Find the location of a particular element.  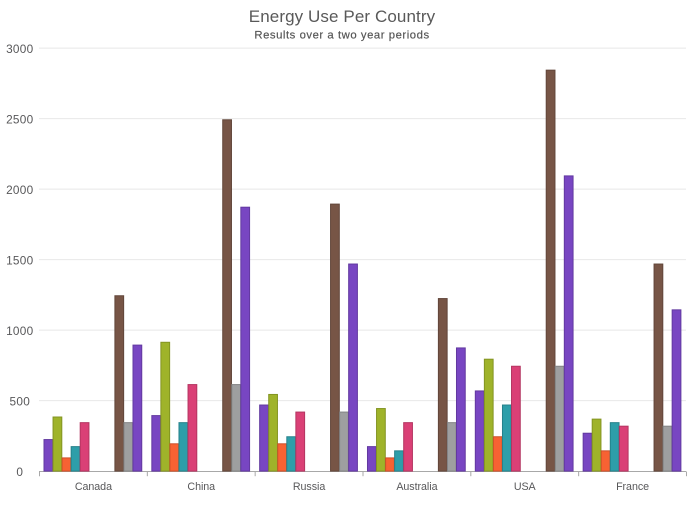

svg-text: Australia is located at coordinates (416, 487).